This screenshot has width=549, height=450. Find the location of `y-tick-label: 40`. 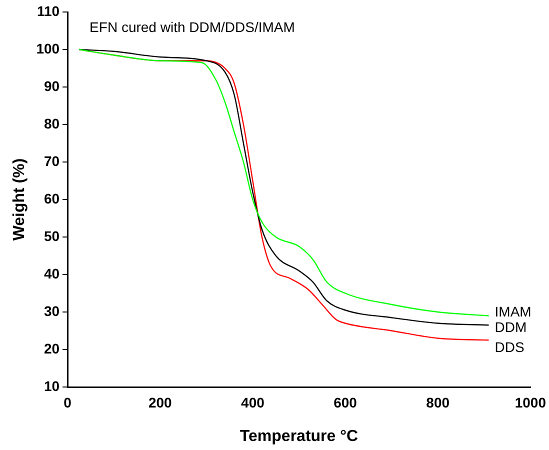

y-tick-label: 40 is located at coordinates (52, 273).